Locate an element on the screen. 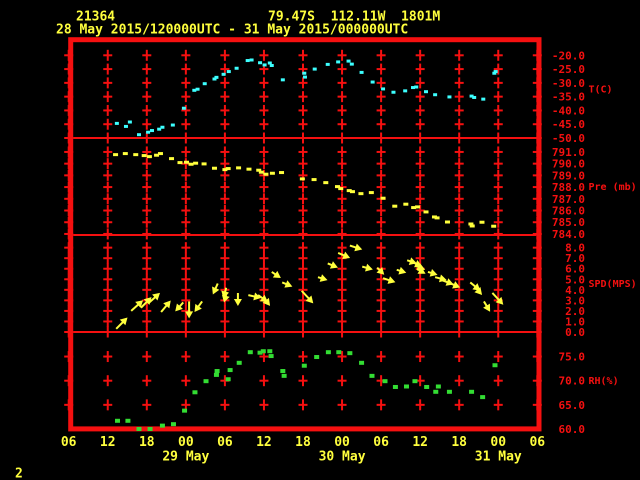  y-tick-label: 4.0 is located at coordinates (575, 290).